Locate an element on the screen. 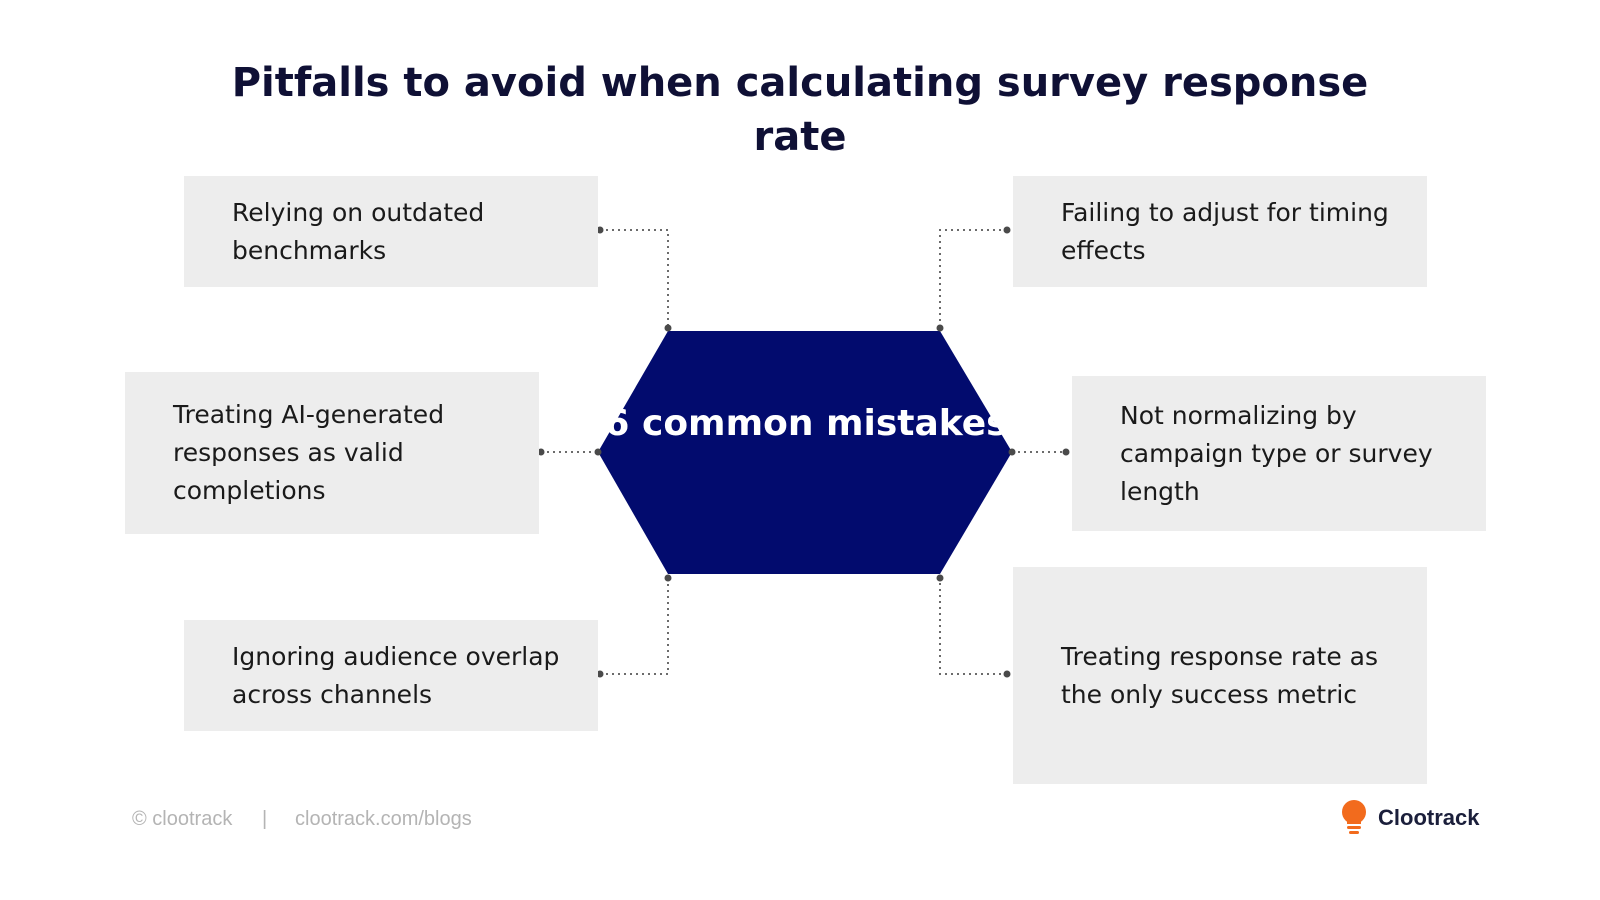 The image size is (1600, 900). mistake-text: Failing to adjust for timing effects is located at coordinates (1225, 231).